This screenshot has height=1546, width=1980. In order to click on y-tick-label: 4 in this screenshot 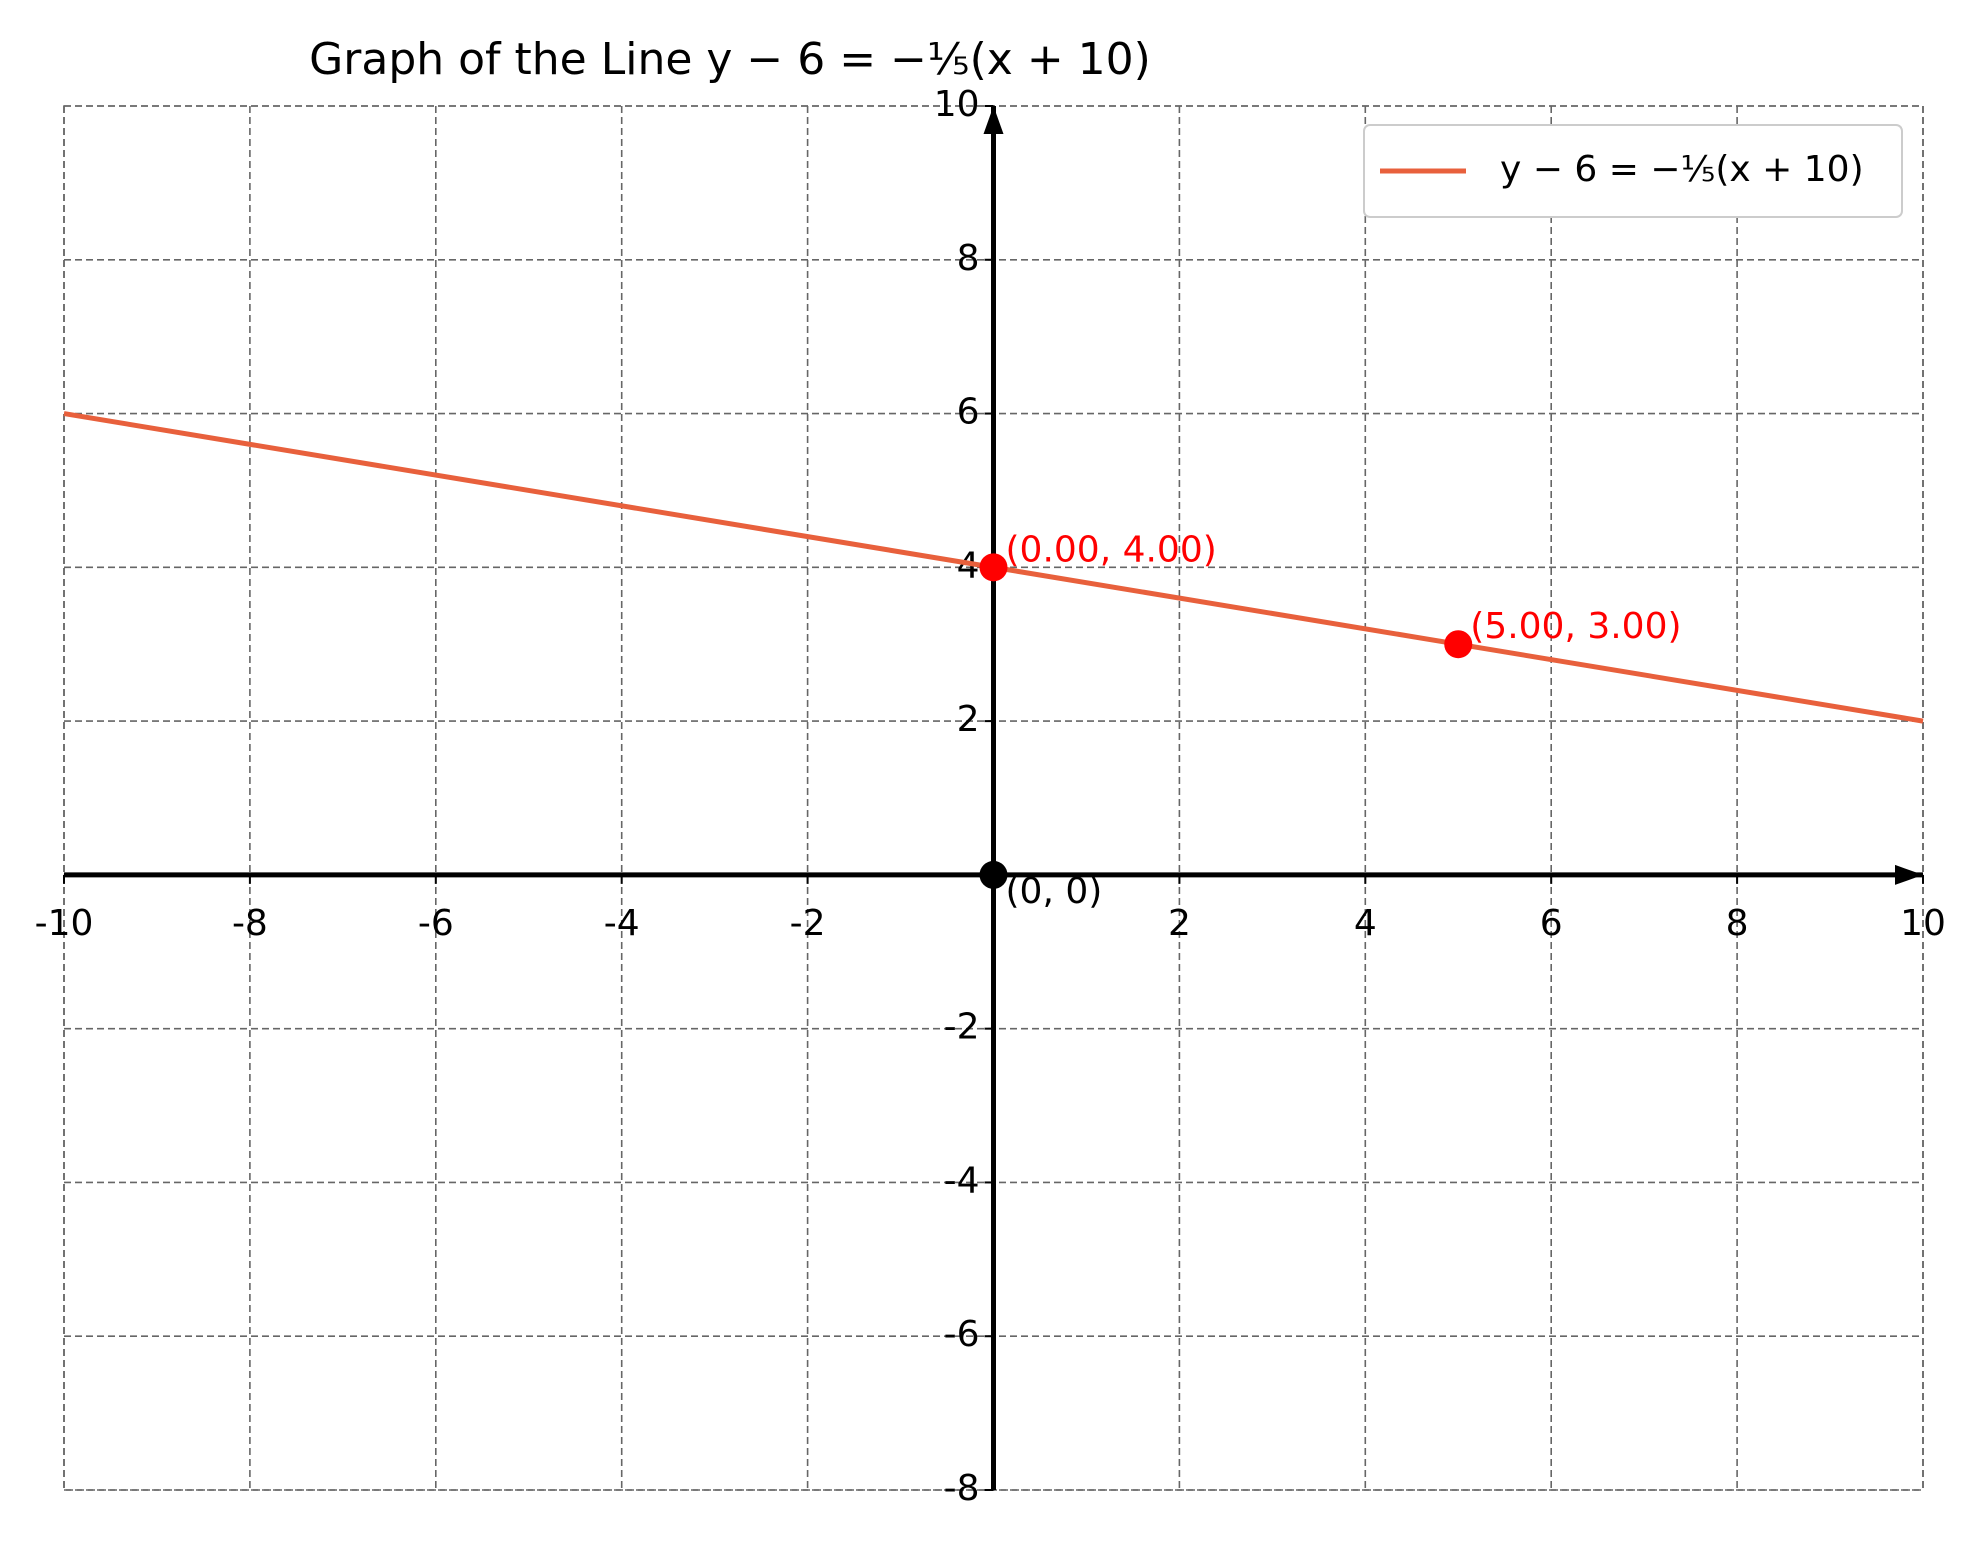, I will do `click(968, 565)`.